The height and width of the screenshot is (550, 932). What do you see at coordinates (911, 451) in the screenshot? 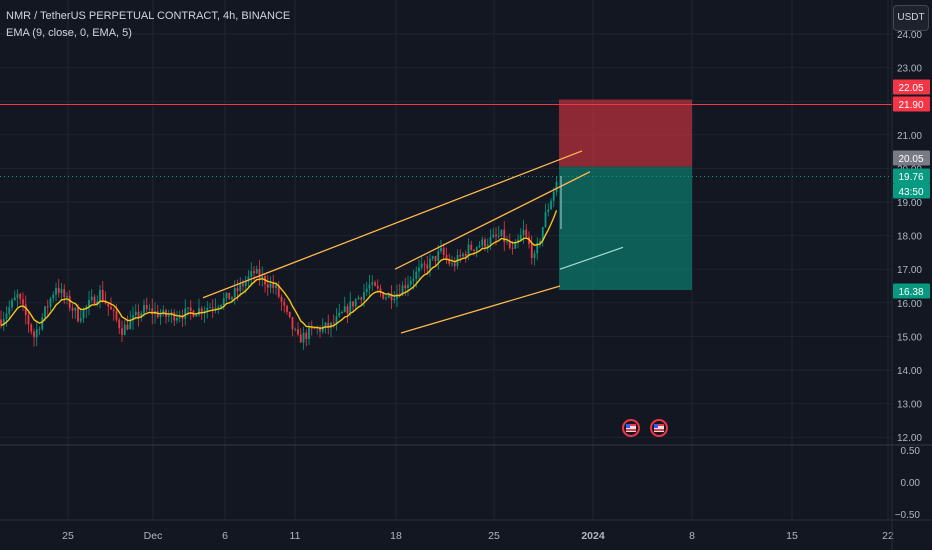
I see `oscillator-tick-label: 0.50` at bounding box center [911, 451].